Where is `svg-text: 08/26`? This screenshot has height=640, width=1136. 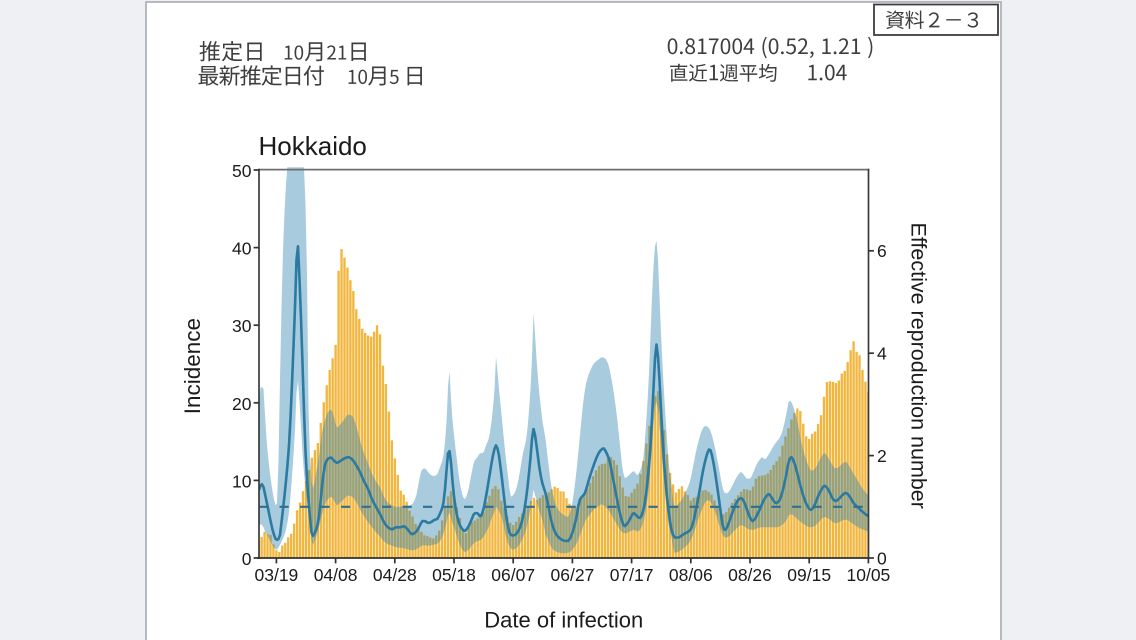 svg-text: 08/26 is located at coordinates (750, 575).